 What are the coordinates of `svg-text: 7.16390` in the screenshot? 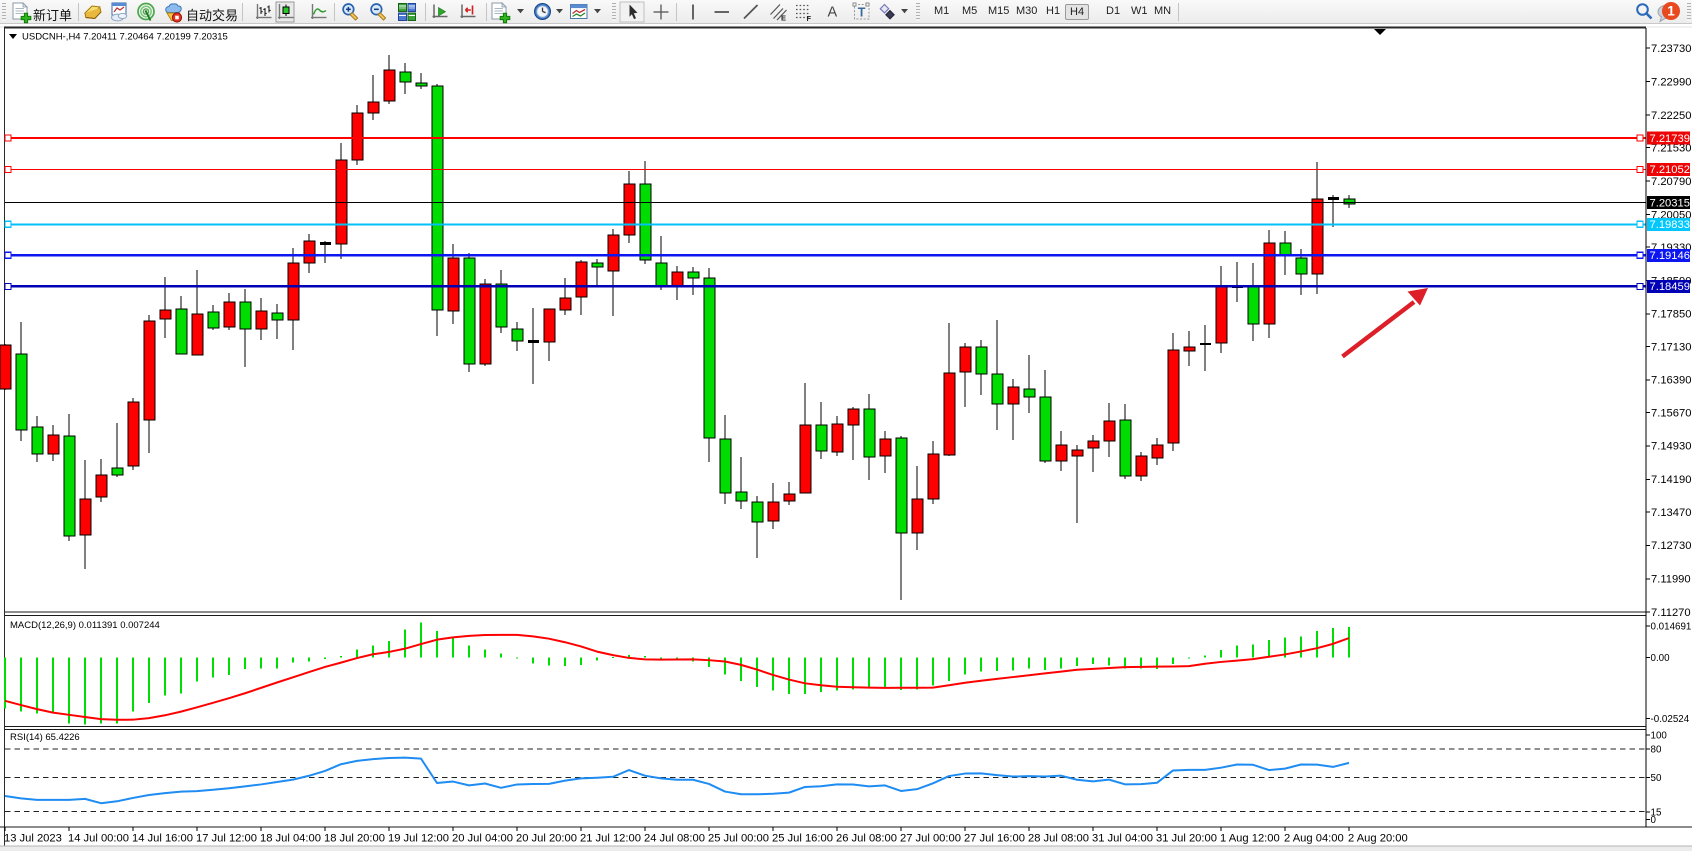 It's located at (1671, 381).